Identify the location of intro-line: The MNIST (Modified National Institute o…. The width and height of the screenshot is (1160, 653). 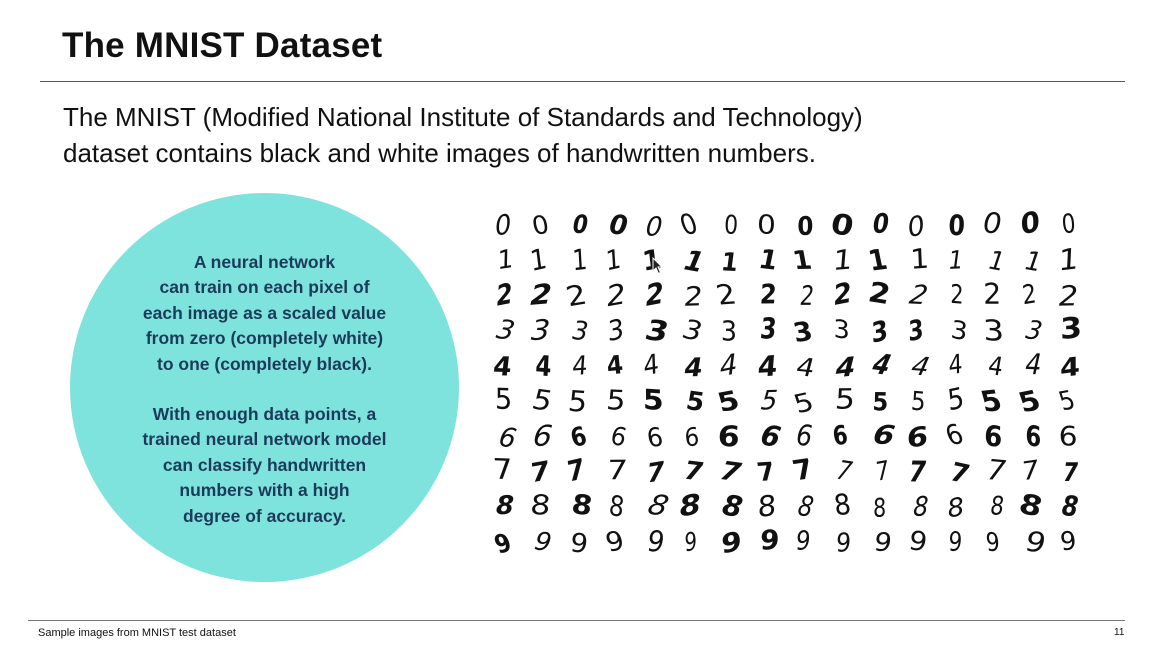
(463, 117).